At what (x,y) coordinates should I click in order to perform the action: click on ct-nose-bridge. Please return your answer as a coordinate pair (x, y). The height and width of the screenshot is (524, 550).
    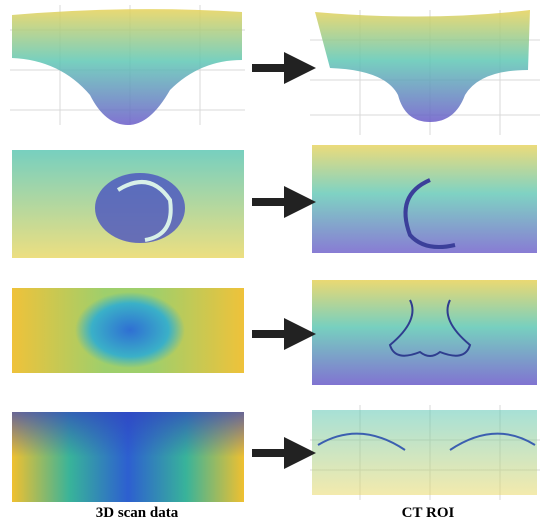
    Looking at the image, I should click on (422, 66).